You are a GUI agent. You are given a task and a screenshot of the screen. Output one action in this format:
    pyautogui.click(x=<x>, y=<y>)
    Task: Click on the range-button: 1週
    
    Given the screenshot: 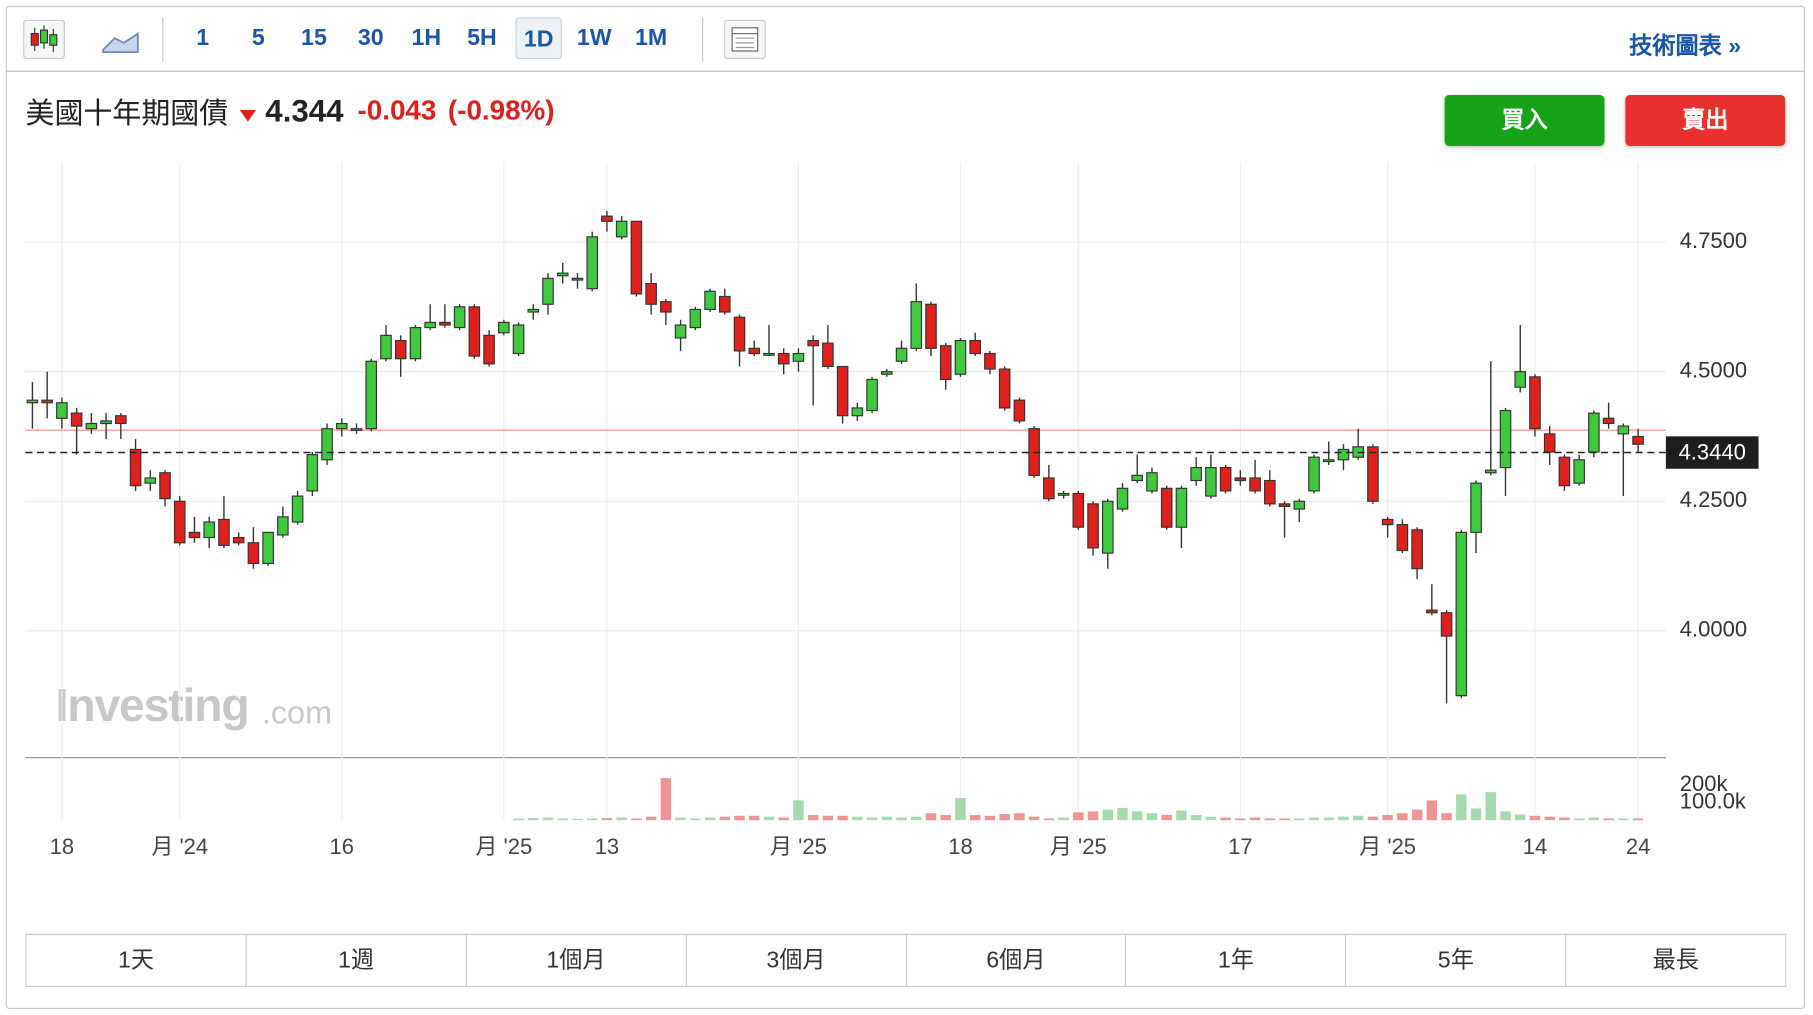 What is the action you would take?
    pyautogui.click(x=357, y=960)
    